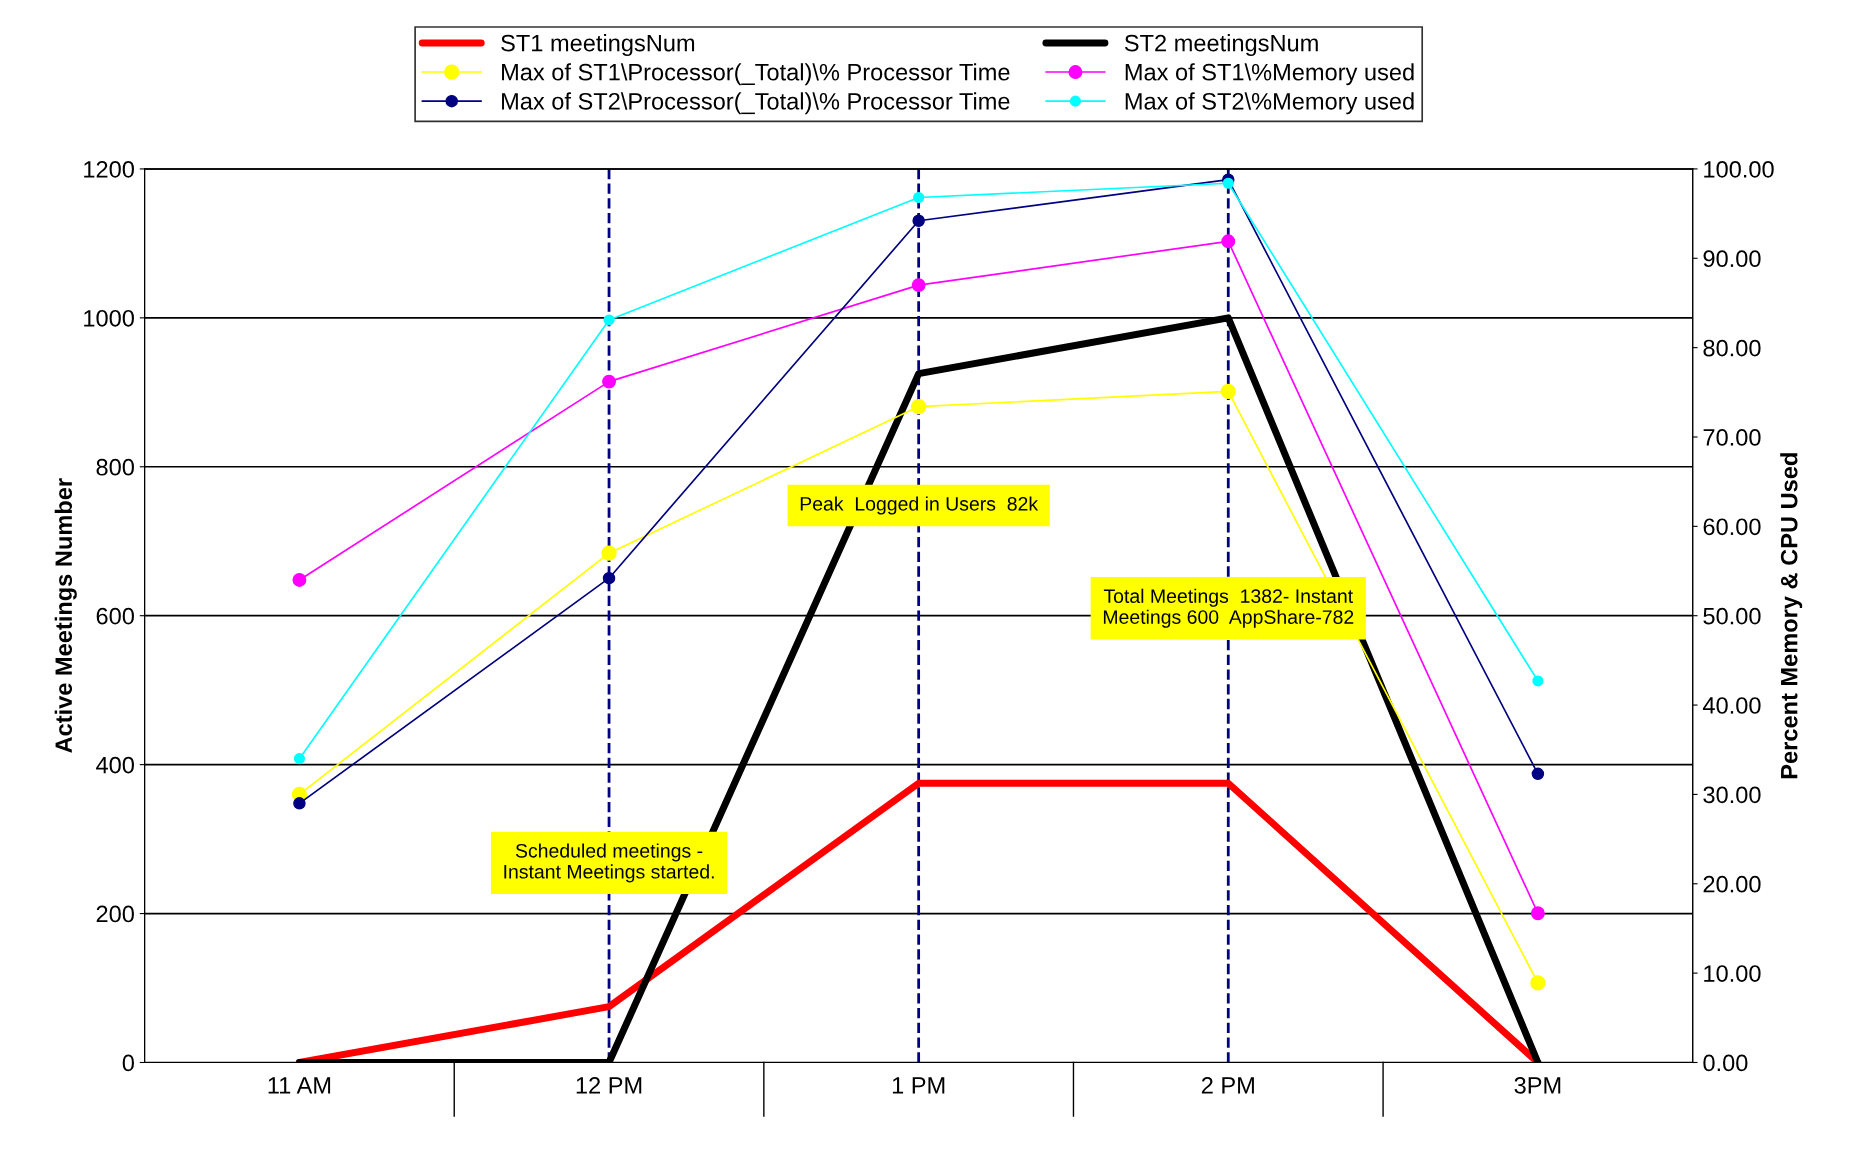  I want to click on x-tick-label: 12 PM, so click(609, 1085).